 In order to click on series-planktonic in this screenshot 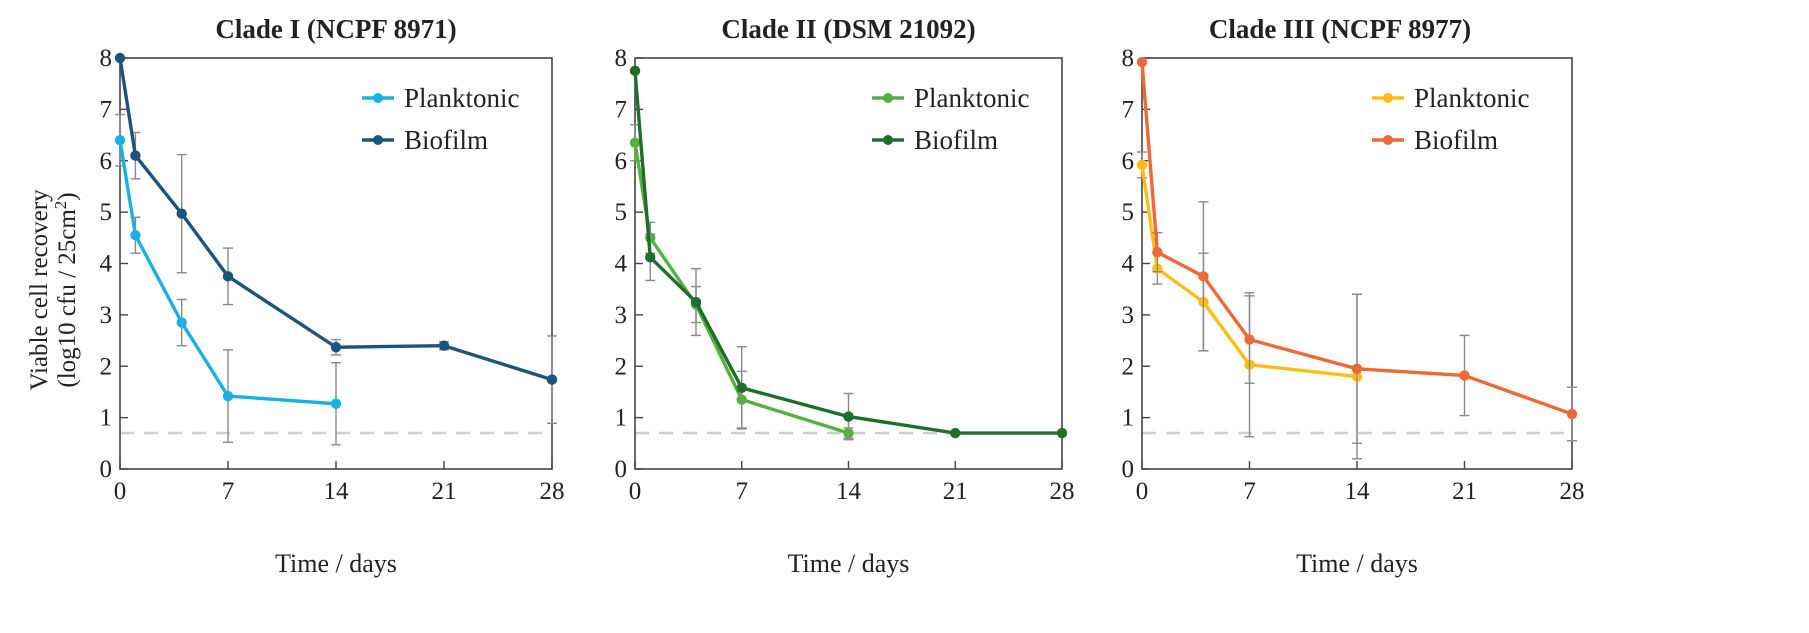, I will do `click(228, 279)`.